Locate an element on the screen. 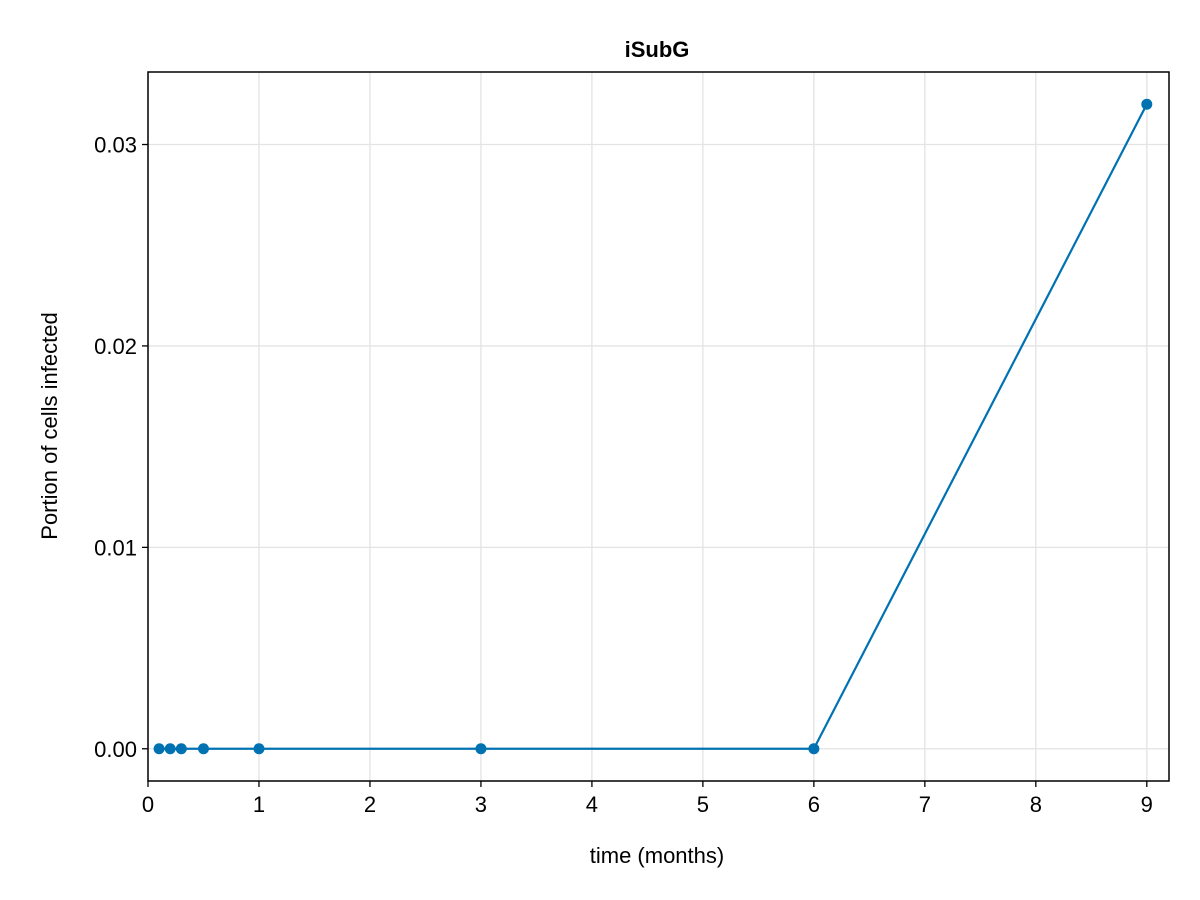 Image resolution: width=1200 pixels, height=900 pixels. x-tick-label: 1 is located at coordinates (259, 804).